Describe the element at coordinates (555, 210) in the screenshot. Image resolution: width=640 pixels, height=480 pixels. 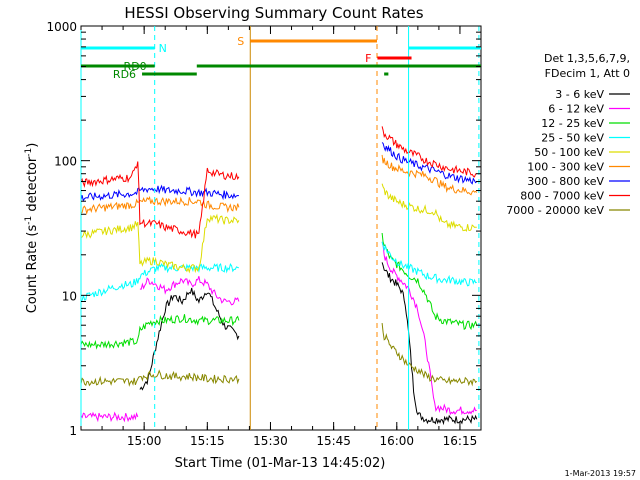
I see `legend-label: 7000 - 20000 keV` at that location.